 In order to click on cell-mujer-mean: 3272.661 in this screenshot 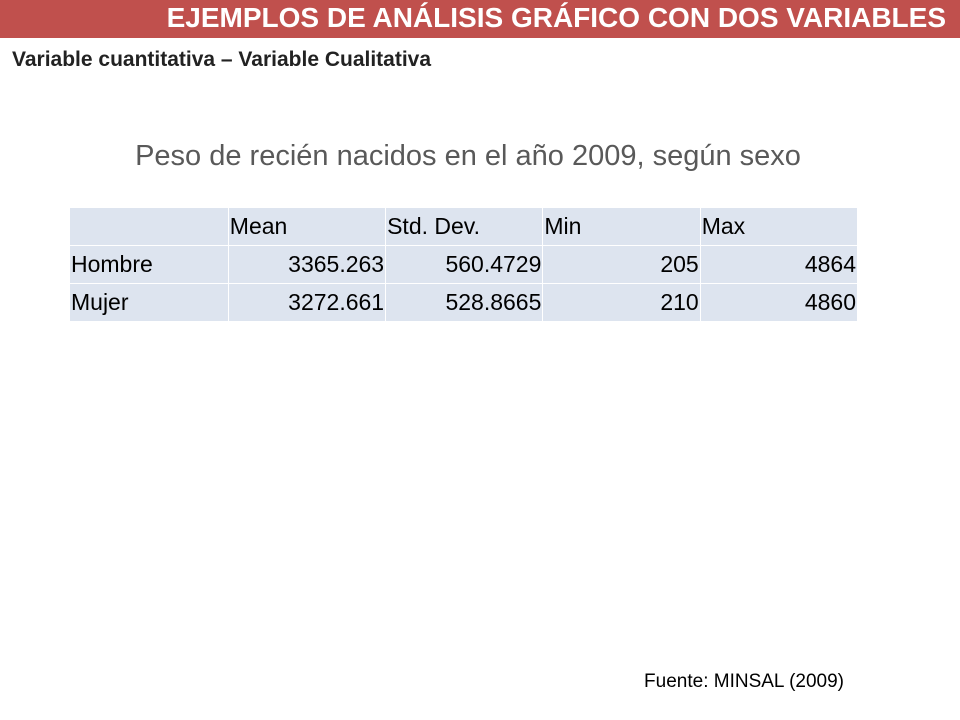, I will do `click(307, 302)`.